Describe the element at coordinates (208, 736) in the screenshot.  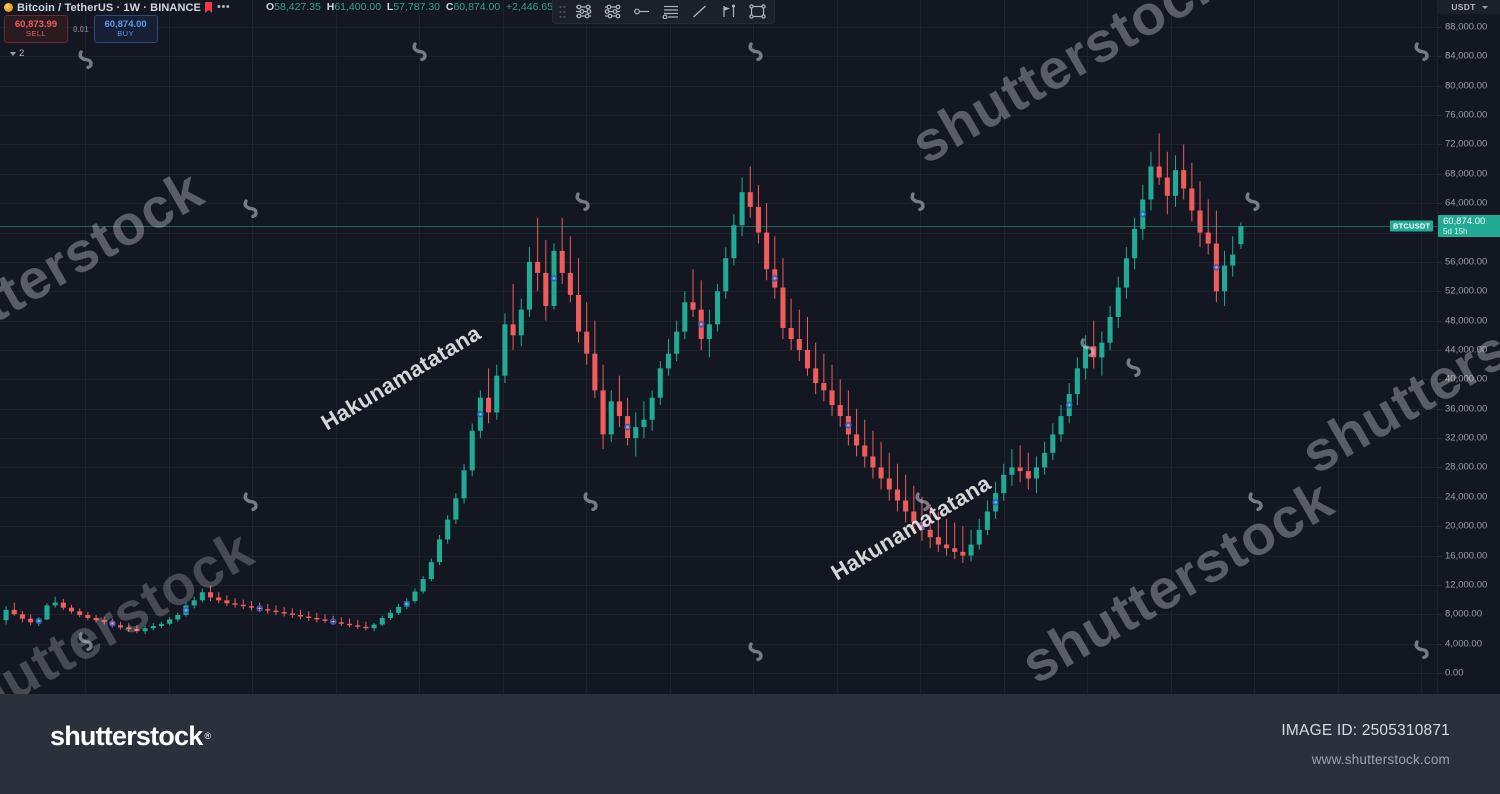
I see `registered-mark: ®` at that location.